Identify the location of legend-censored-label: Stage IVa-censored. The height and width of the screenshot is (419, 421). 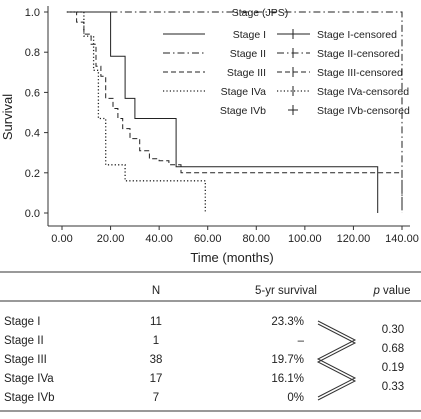
(363, 92).